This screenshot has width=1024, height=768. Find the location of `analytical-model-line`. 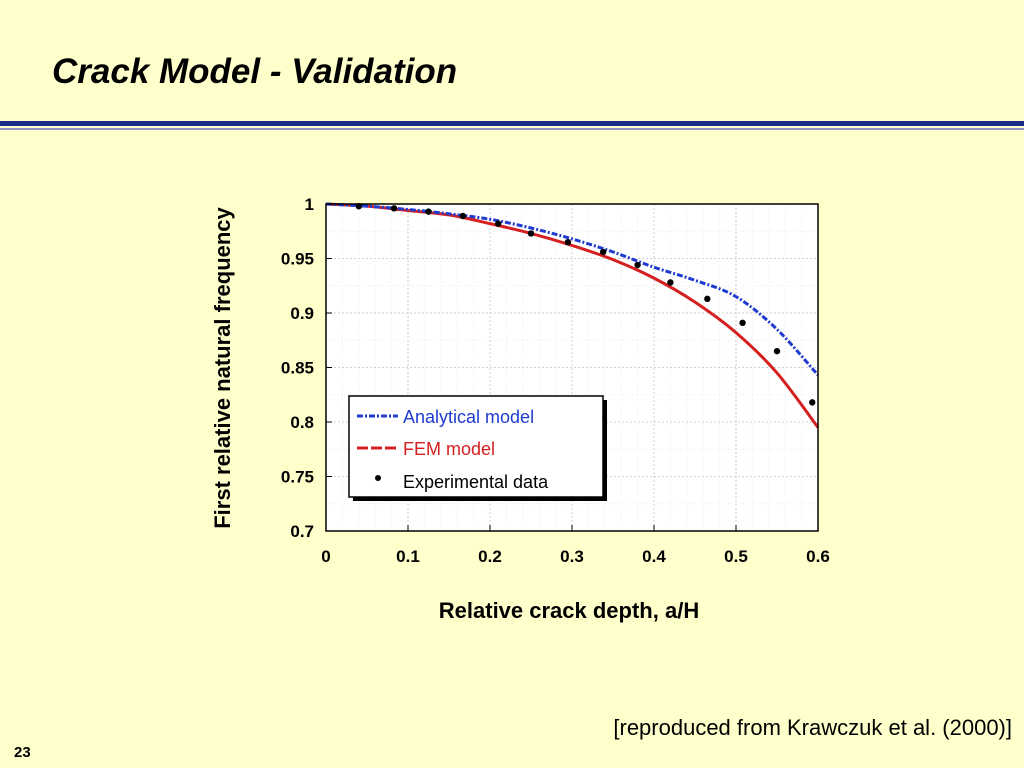

analytical-model-line is located at coordinates (572, 289).